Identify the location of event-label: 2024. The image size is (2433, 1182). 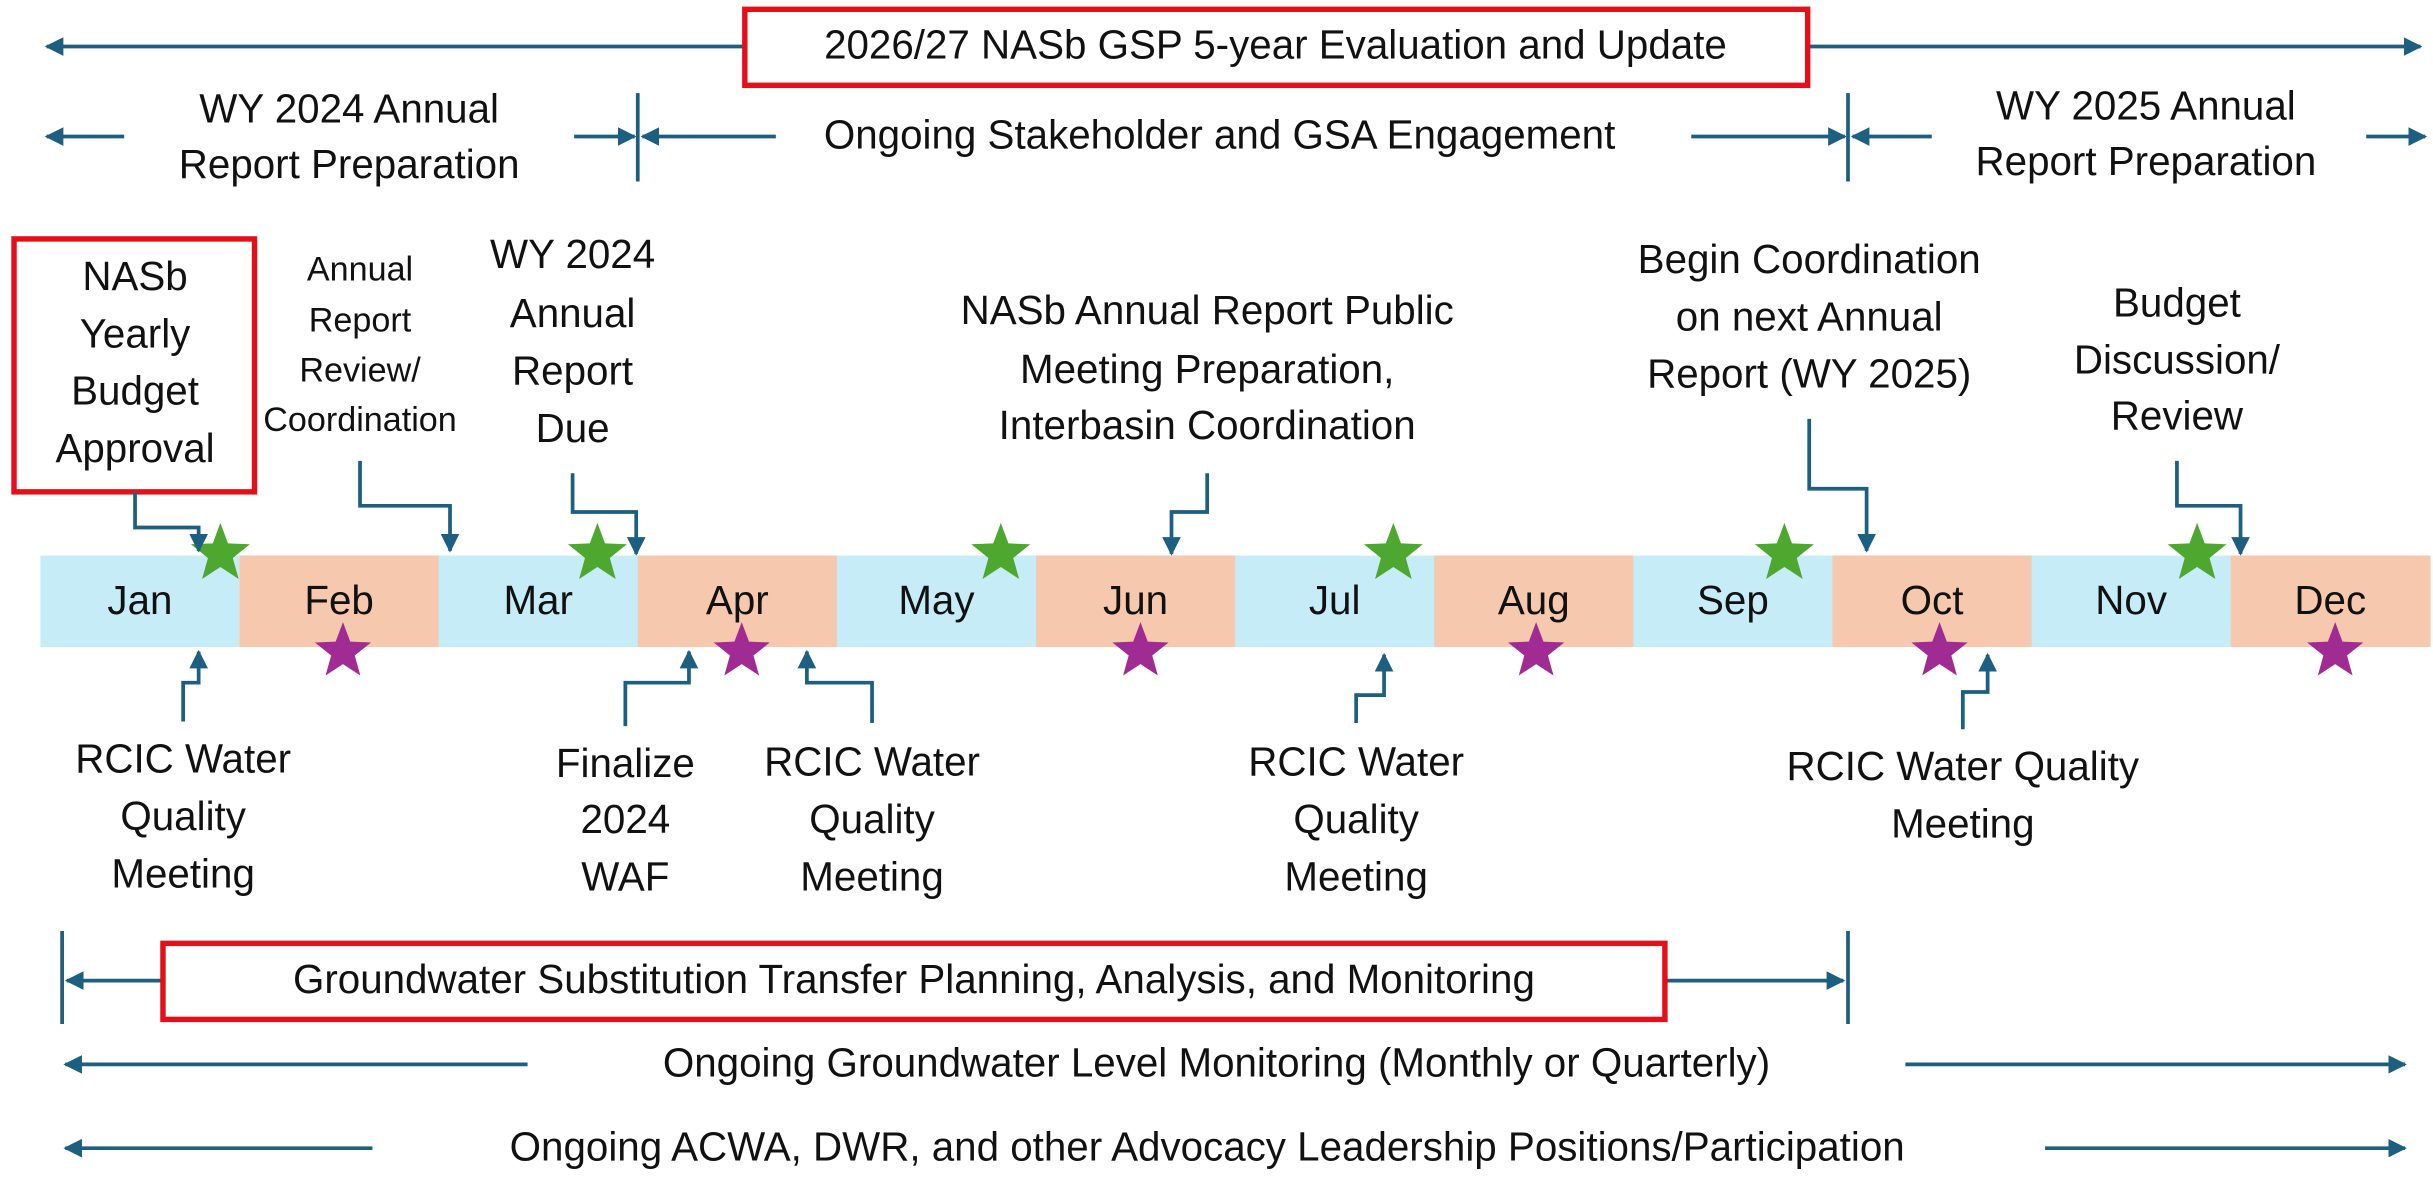
(625, 819).